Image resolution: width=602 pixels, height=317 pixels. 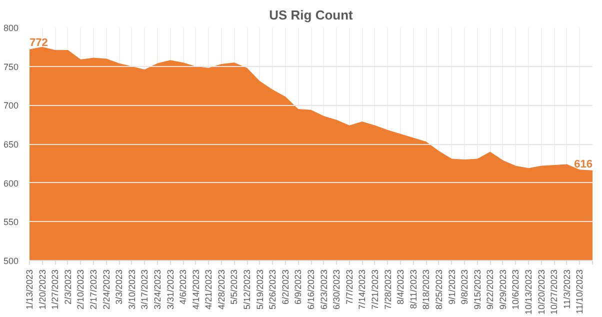 What do you see at coordinates (170, 289) in the screenshot?
I see `x-tick-label: 3/31/2023` at bounding box center [170, 289].